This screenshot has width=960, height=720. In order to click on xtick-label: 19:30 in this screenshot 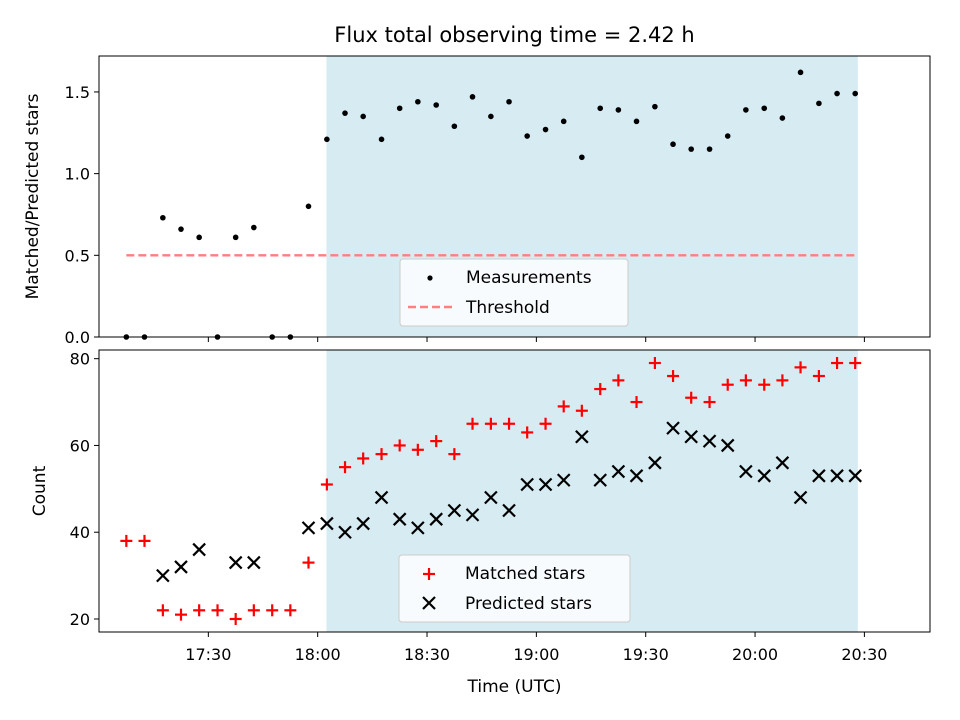, I will do `click(646, 654)`.